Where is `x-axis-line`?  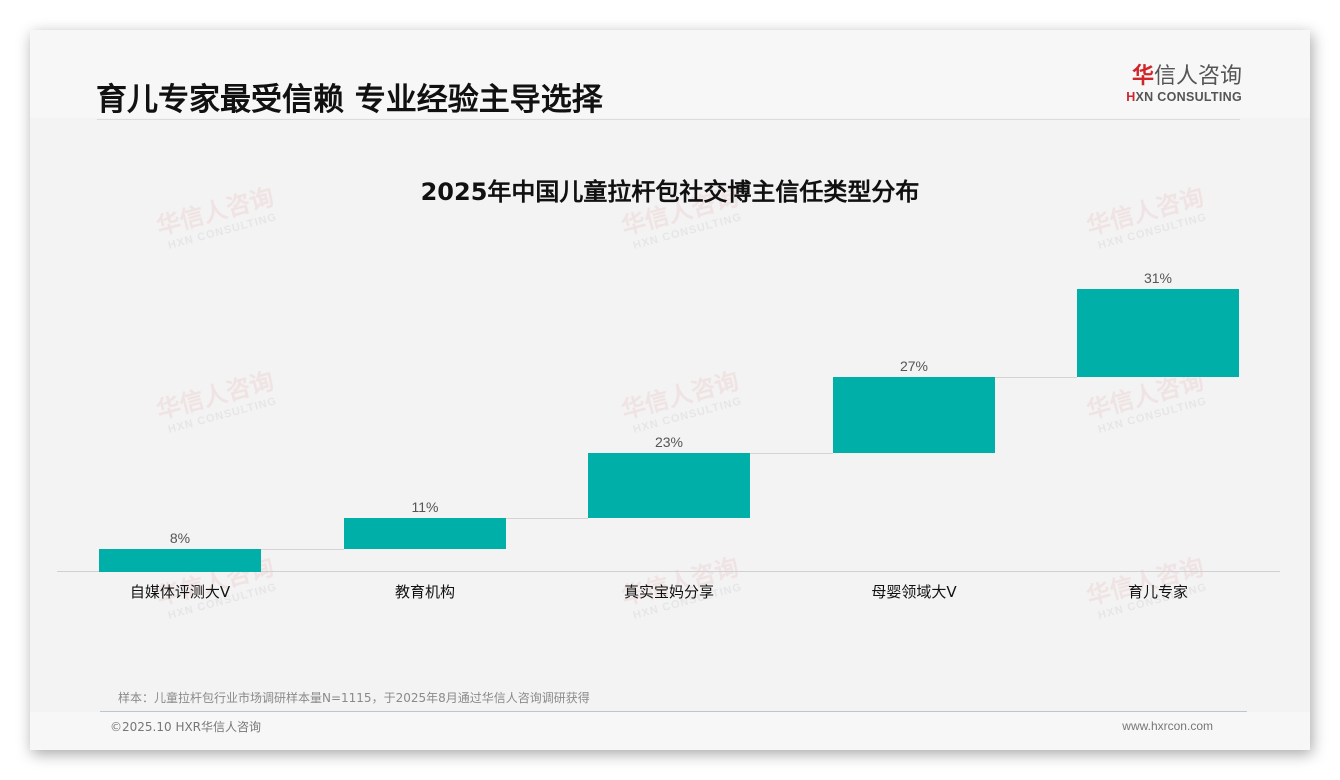 x-axis-line is located at coordinates (668, 571).